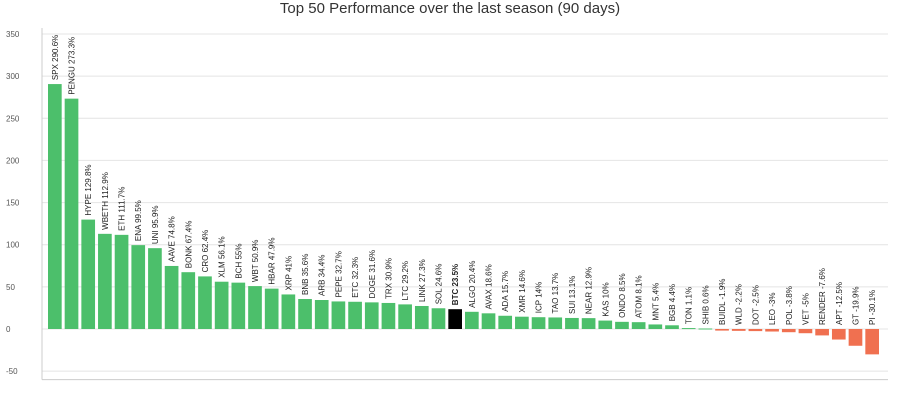  Describe the element at coordinates (605, 299) in the screenshot. I see `bar-label-kas: KAS 10%` at that location.